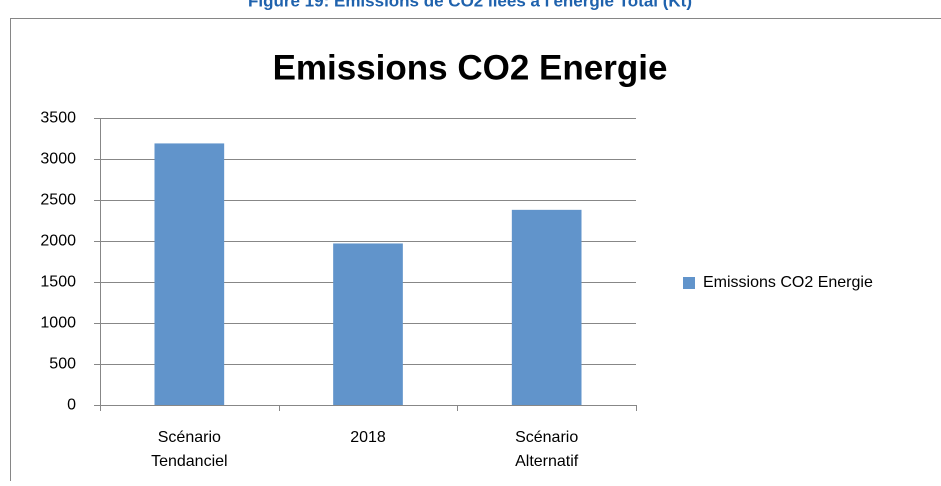 This screenshot has height=486, width=941. What do you see at coordinates (58, 200) in the screenshot?
I see `y-tick-label: 2500` at bounding box center [58, 200].